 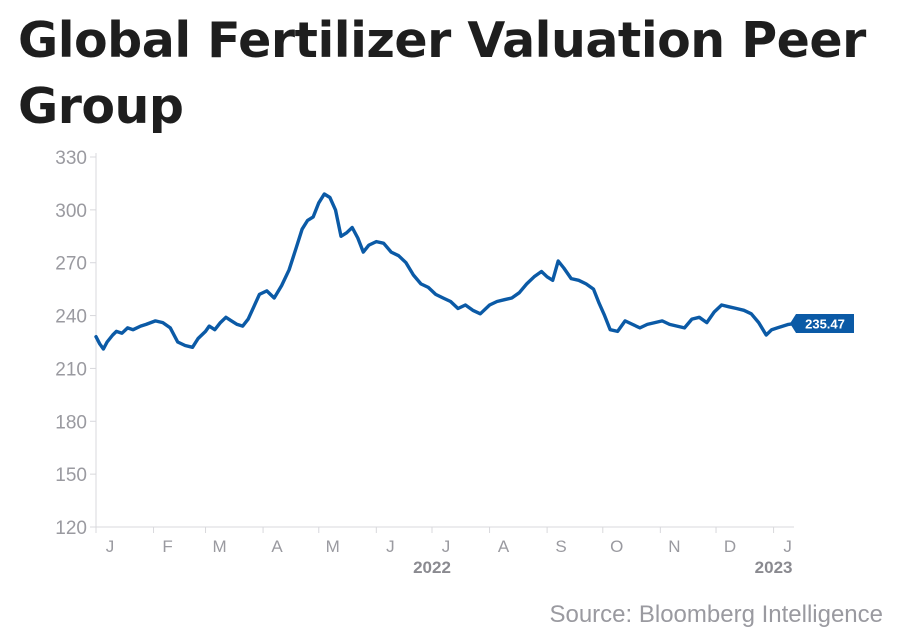 What do you see at coordinates (71, 422) in the screenshot?
I see `y-tick-label: 180` at bounding box center [71, 422].